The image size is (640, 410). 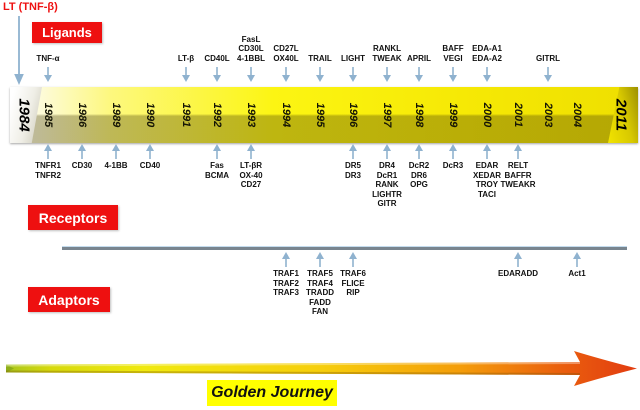 What do you see at coordinates (487, 48) in the screenshot?
I see `ligand-label-line: EDA-A1` at bounding box center [487, 48].